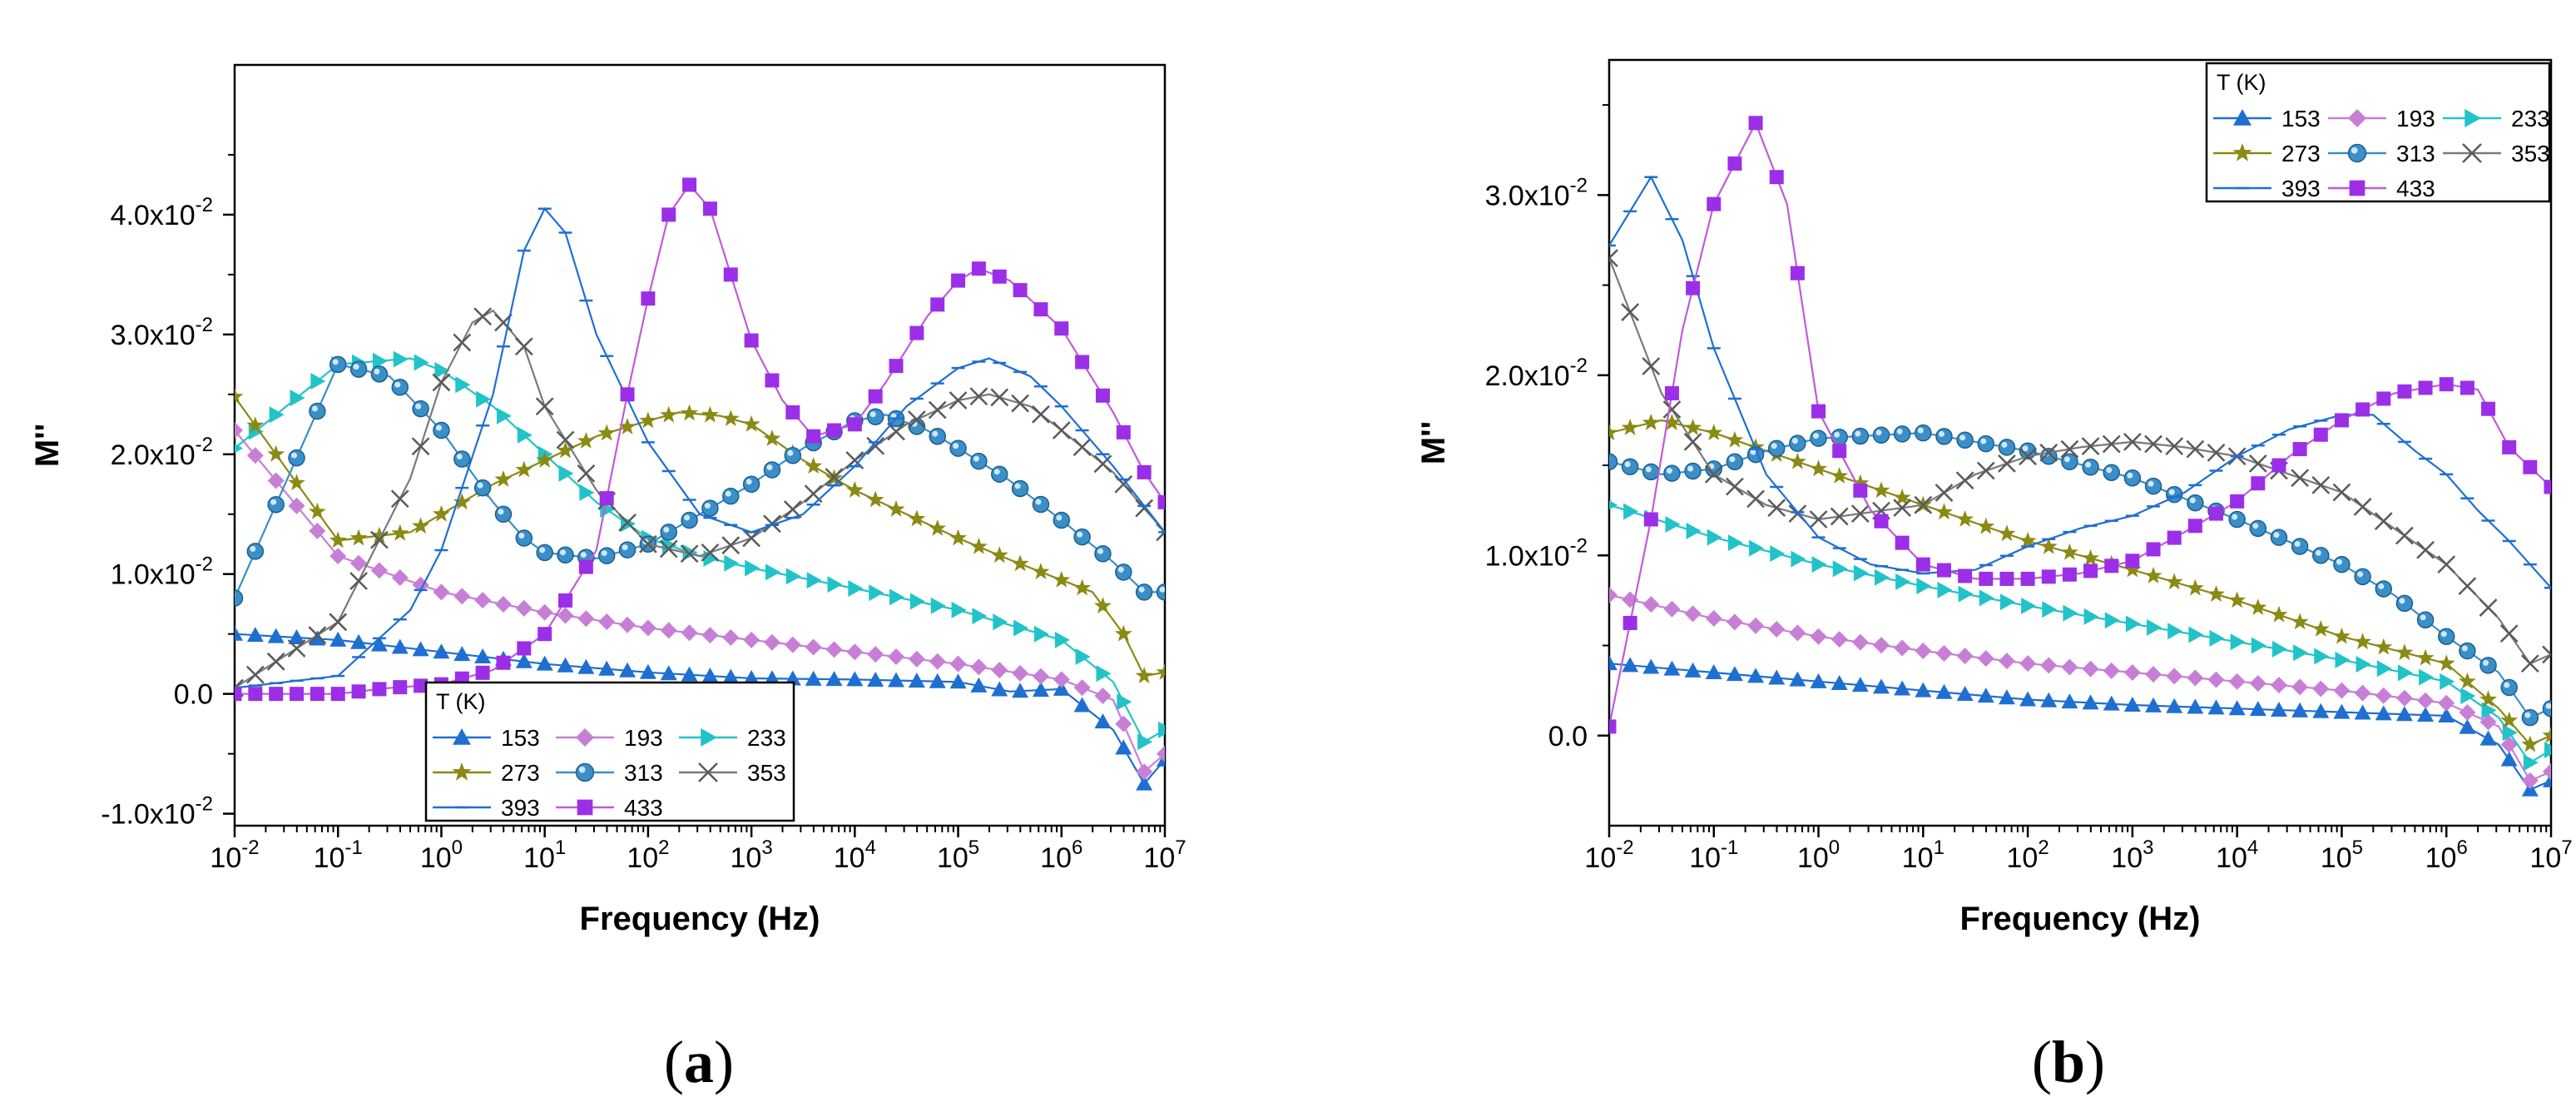 This screenshot has height=1112, width=2576. I want to click on x-tick-label: 10⁴, so click(2237, 855).